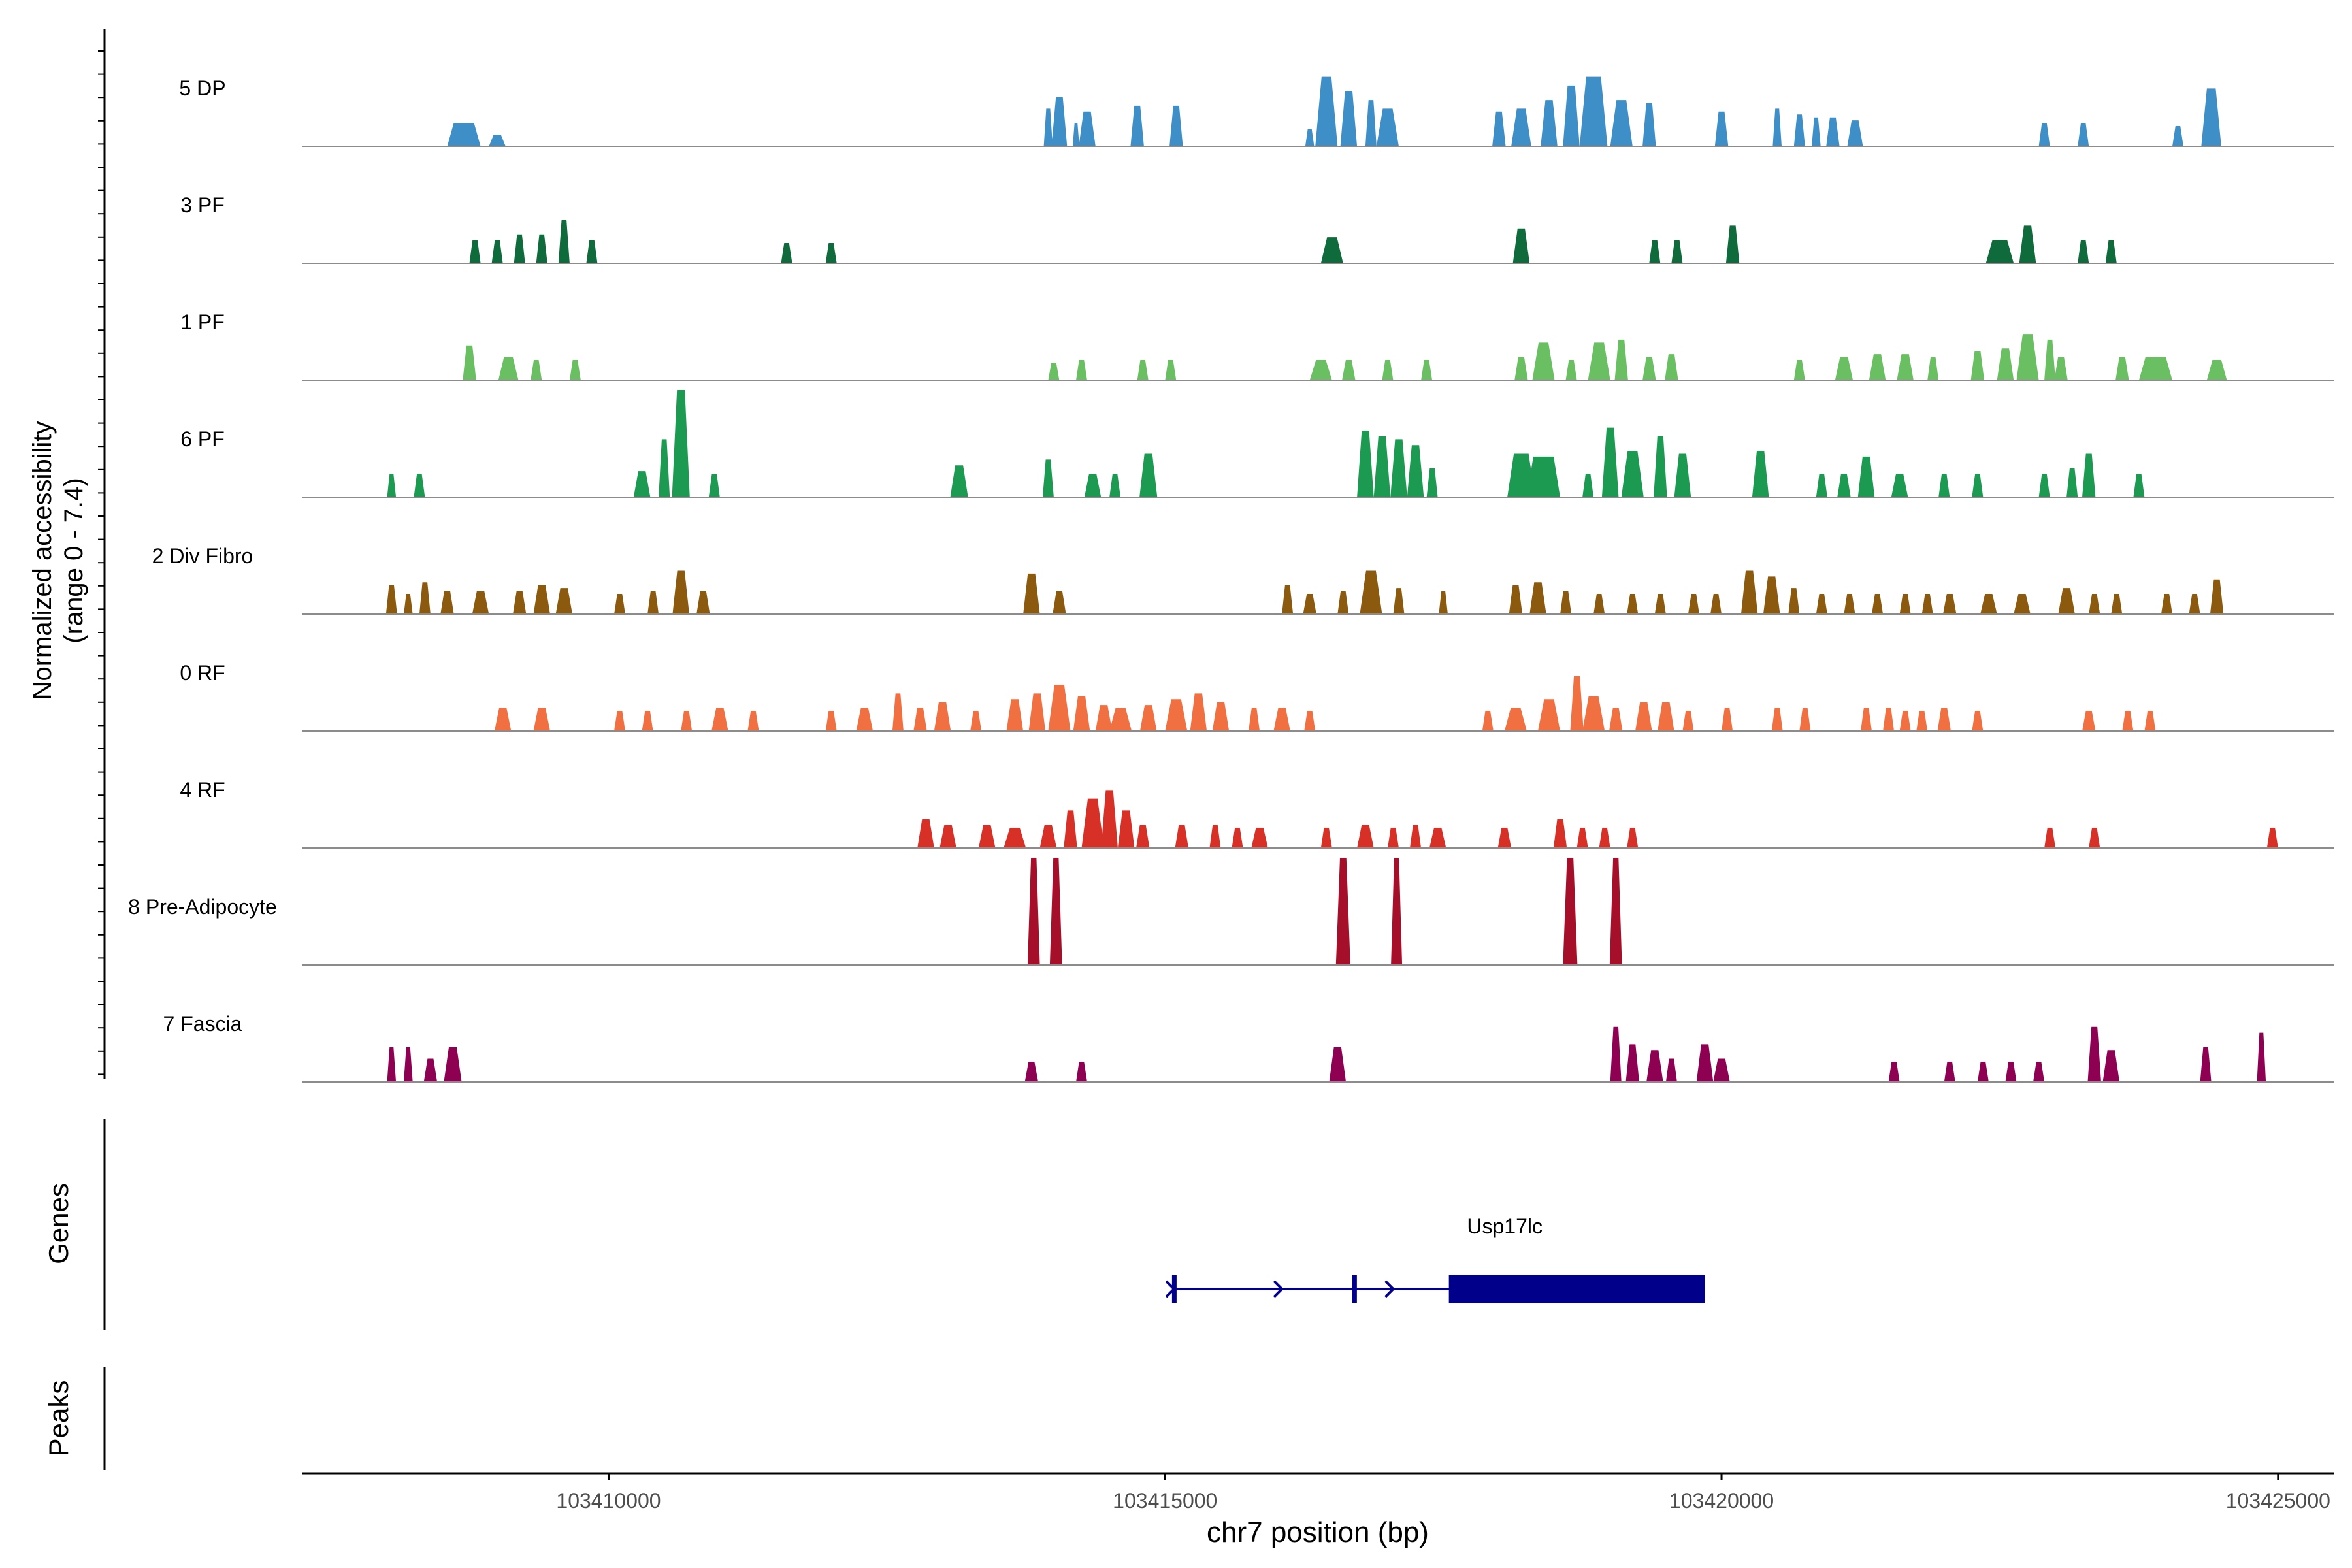 This screenshot has width=2352, height=1568. I want to click on gene-cds-block, so click(1576, 1289).